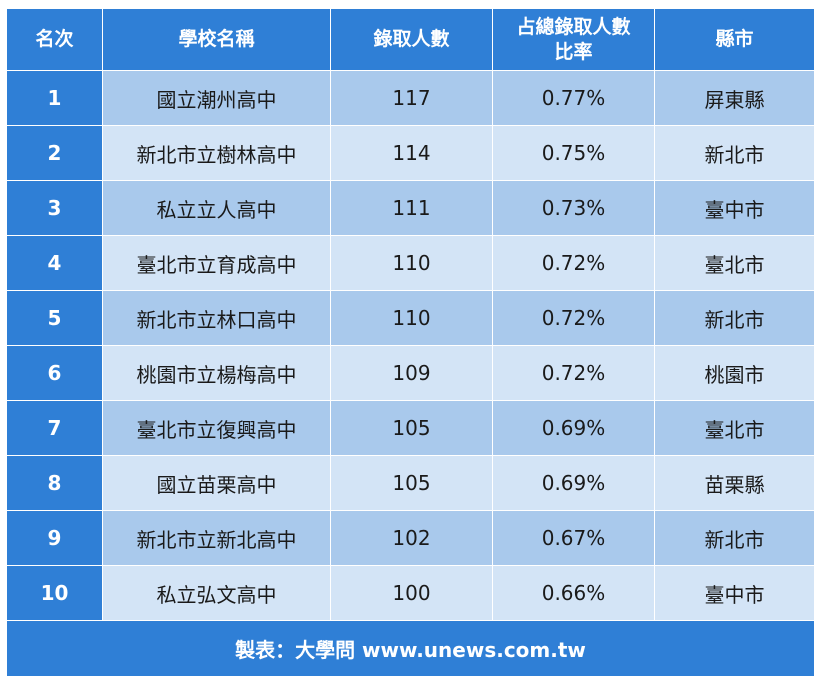  Describe the element at coordinates (734, 483) in the screenshot. I see `county-cell: 苗栗縣` at that location.